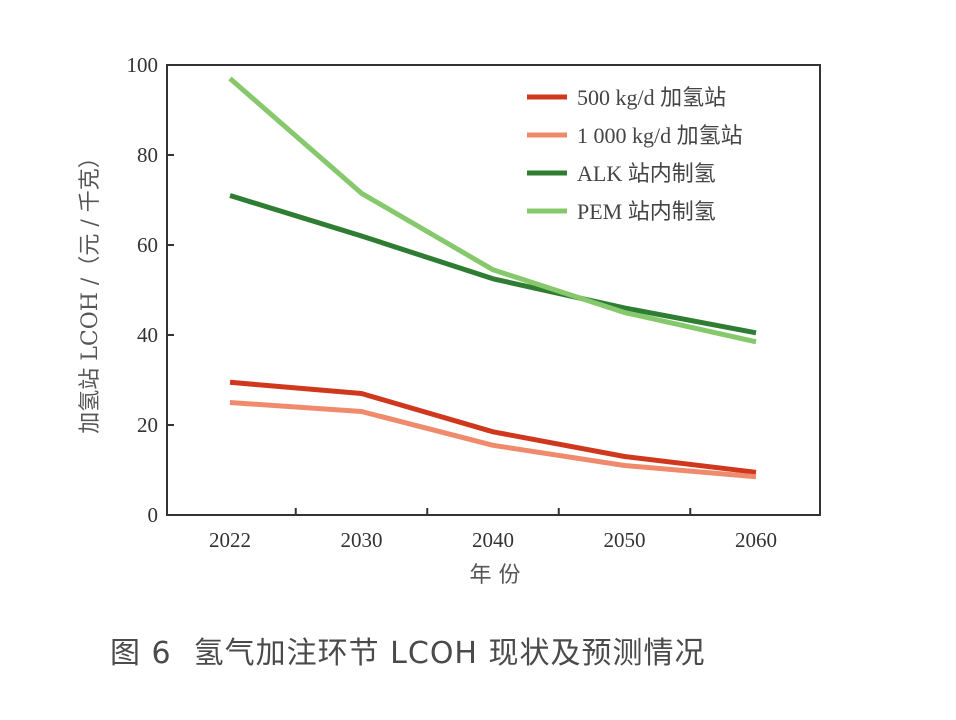 This screenshot has width=956, height=720. What do you see at coordinates (493, 540) in the screenshot?
I see `x-tick-label: 2040` at bounding box center [493, 540].